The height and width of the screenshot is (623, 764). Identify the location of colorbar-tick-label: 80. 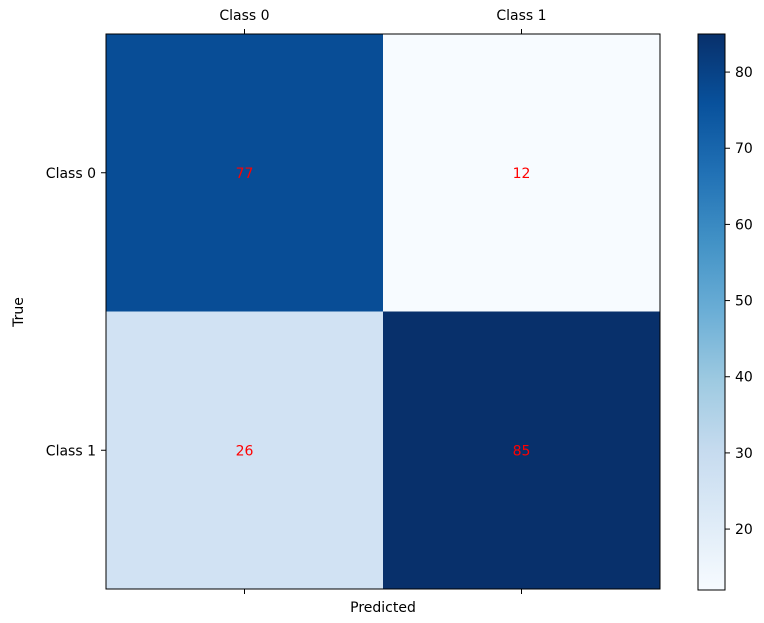
(744, 73).